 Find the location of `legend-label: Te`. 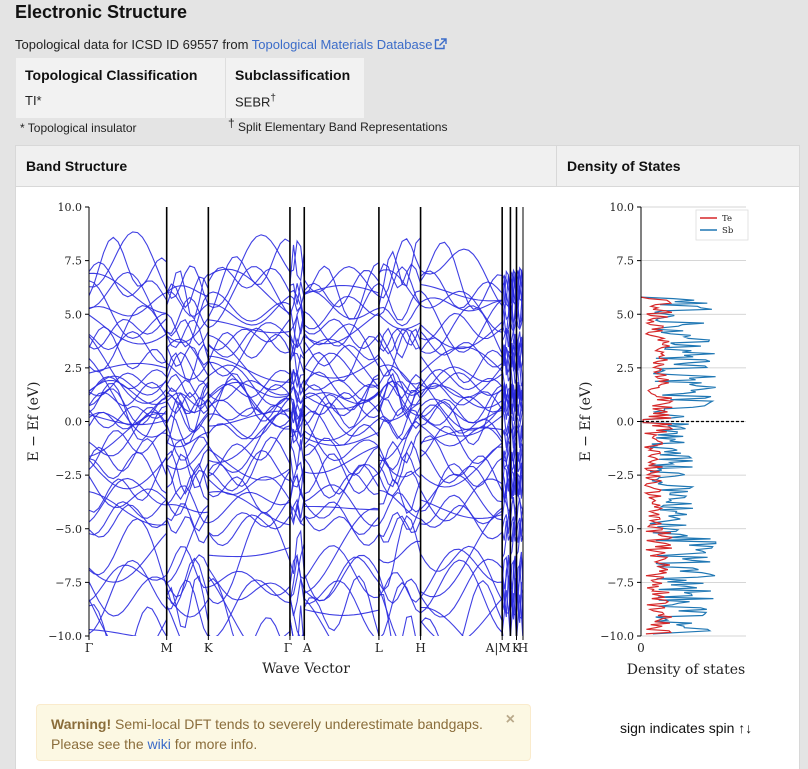

legend-label: Te is located at coordinates (727, 219).